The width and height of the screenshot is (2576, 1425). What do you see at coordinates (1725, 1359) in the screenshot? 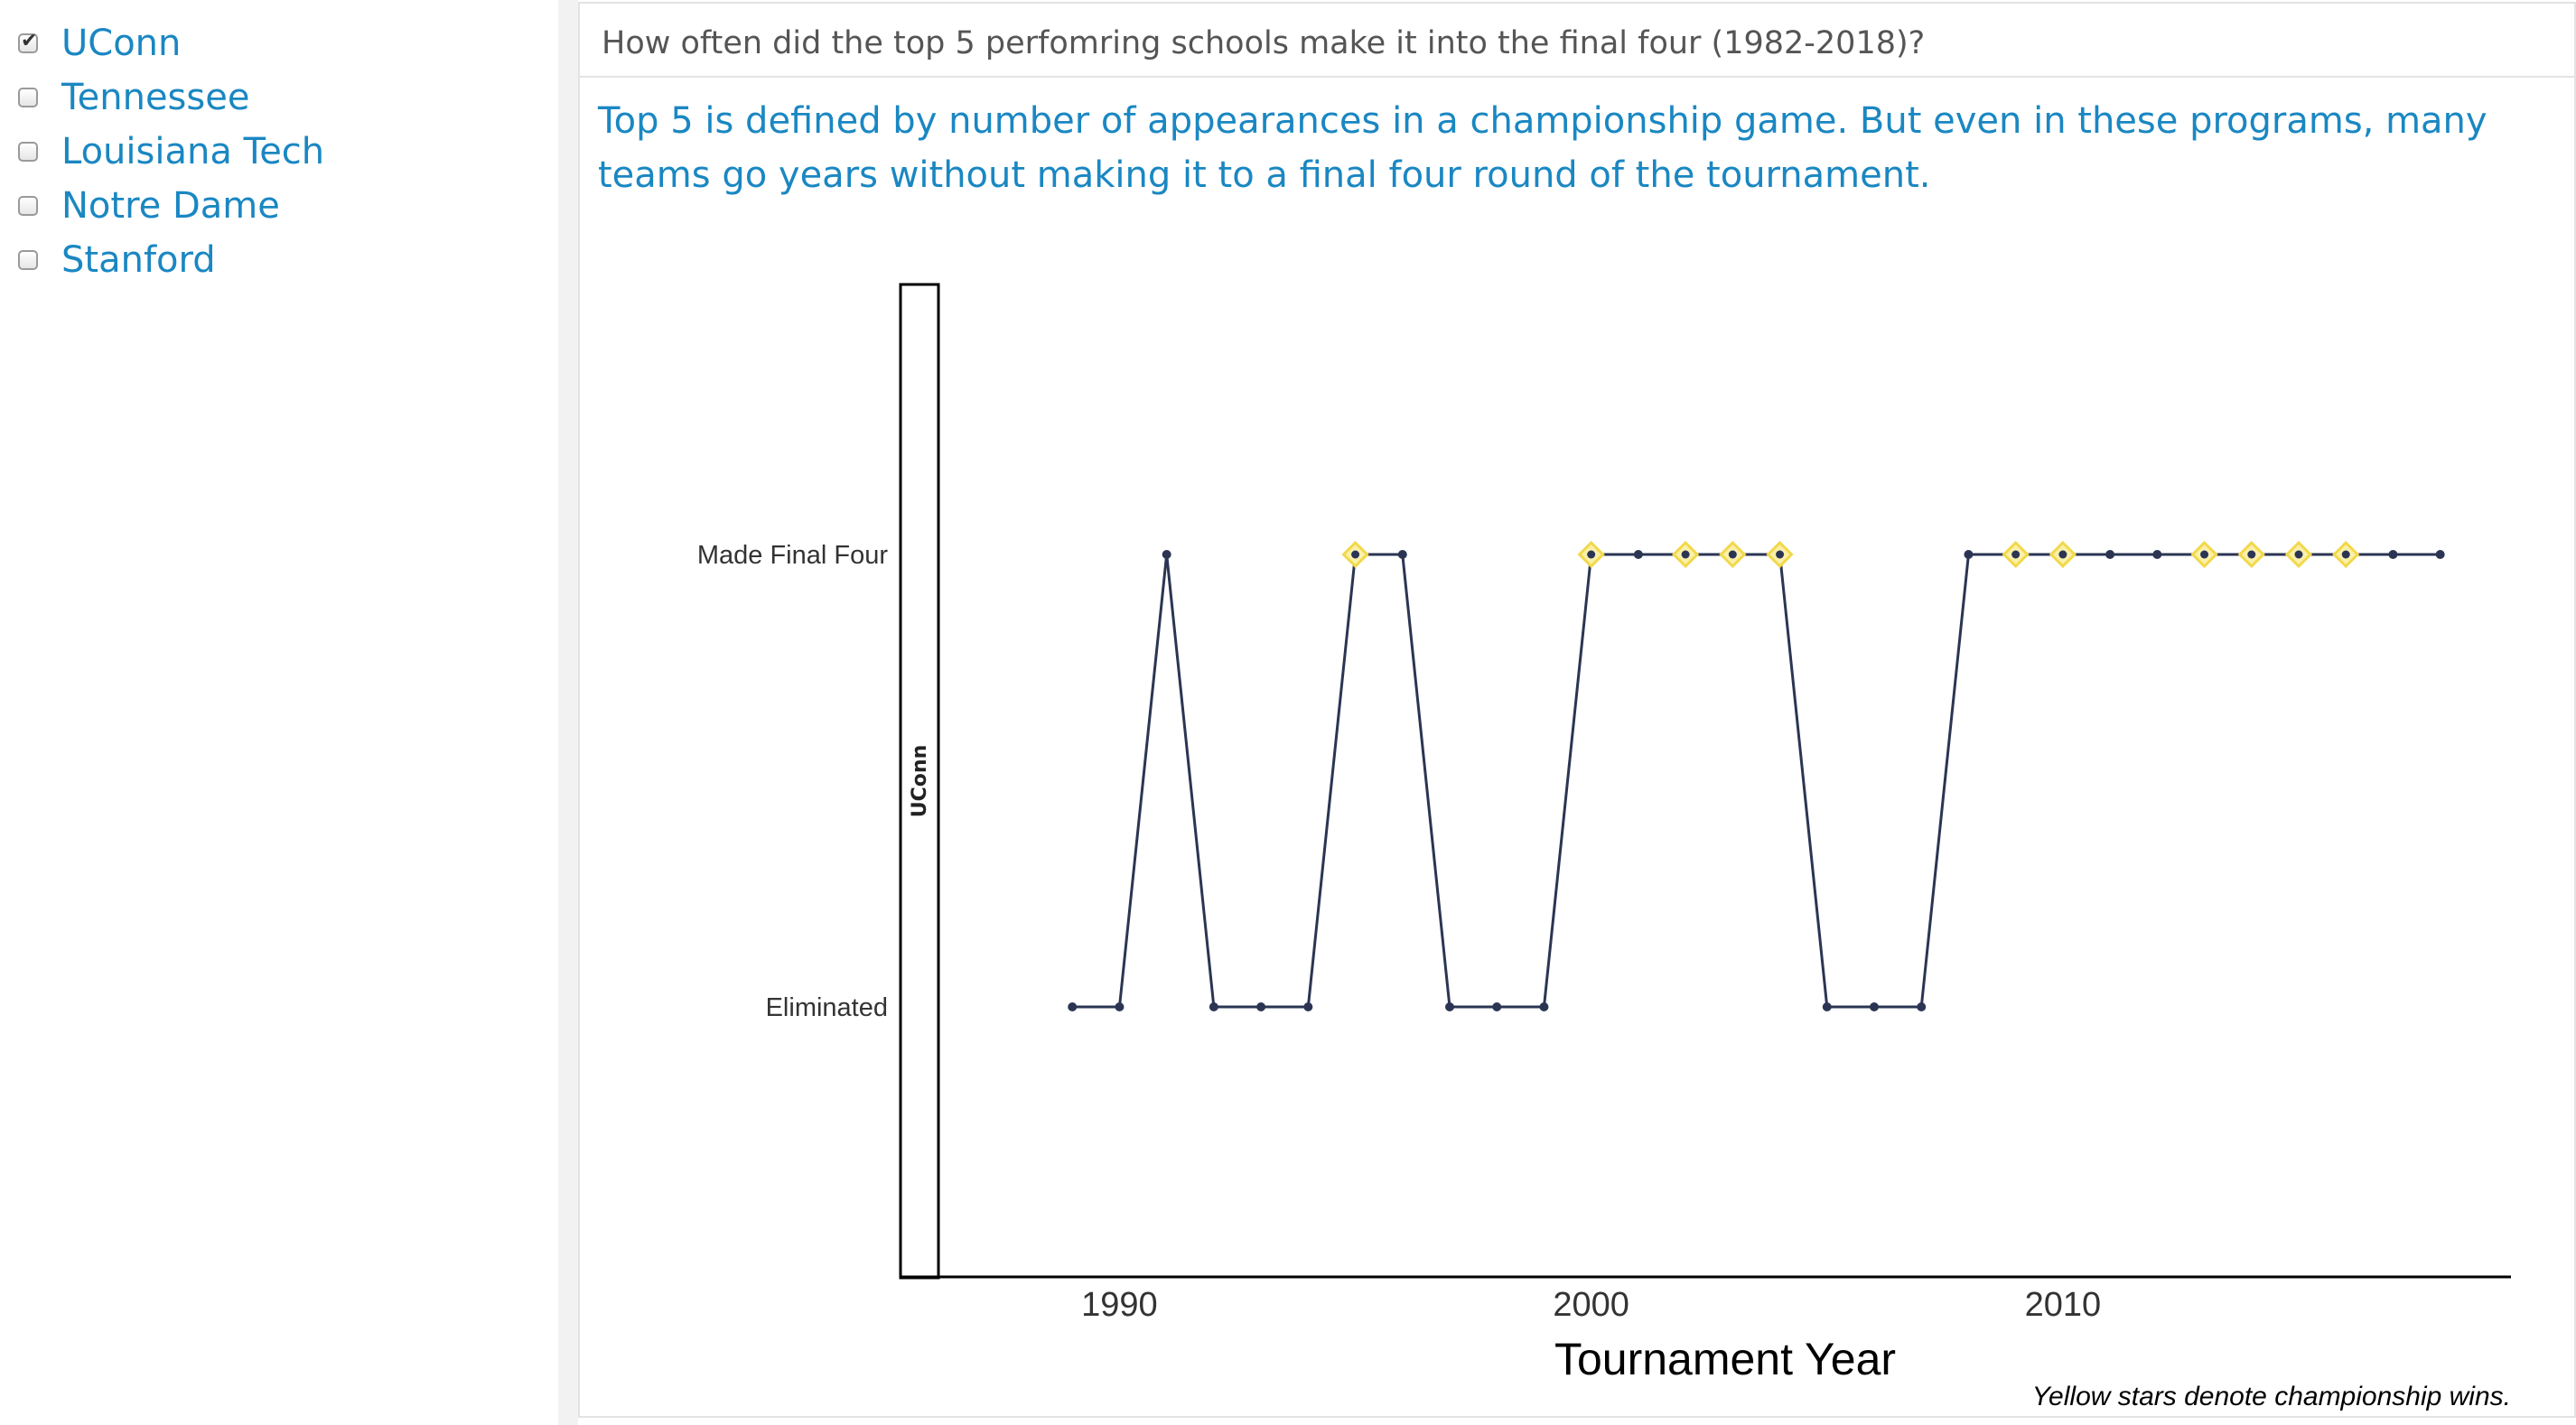
I see `x-axis-title: Tournament Year` at bounding box center [1725, 1359].